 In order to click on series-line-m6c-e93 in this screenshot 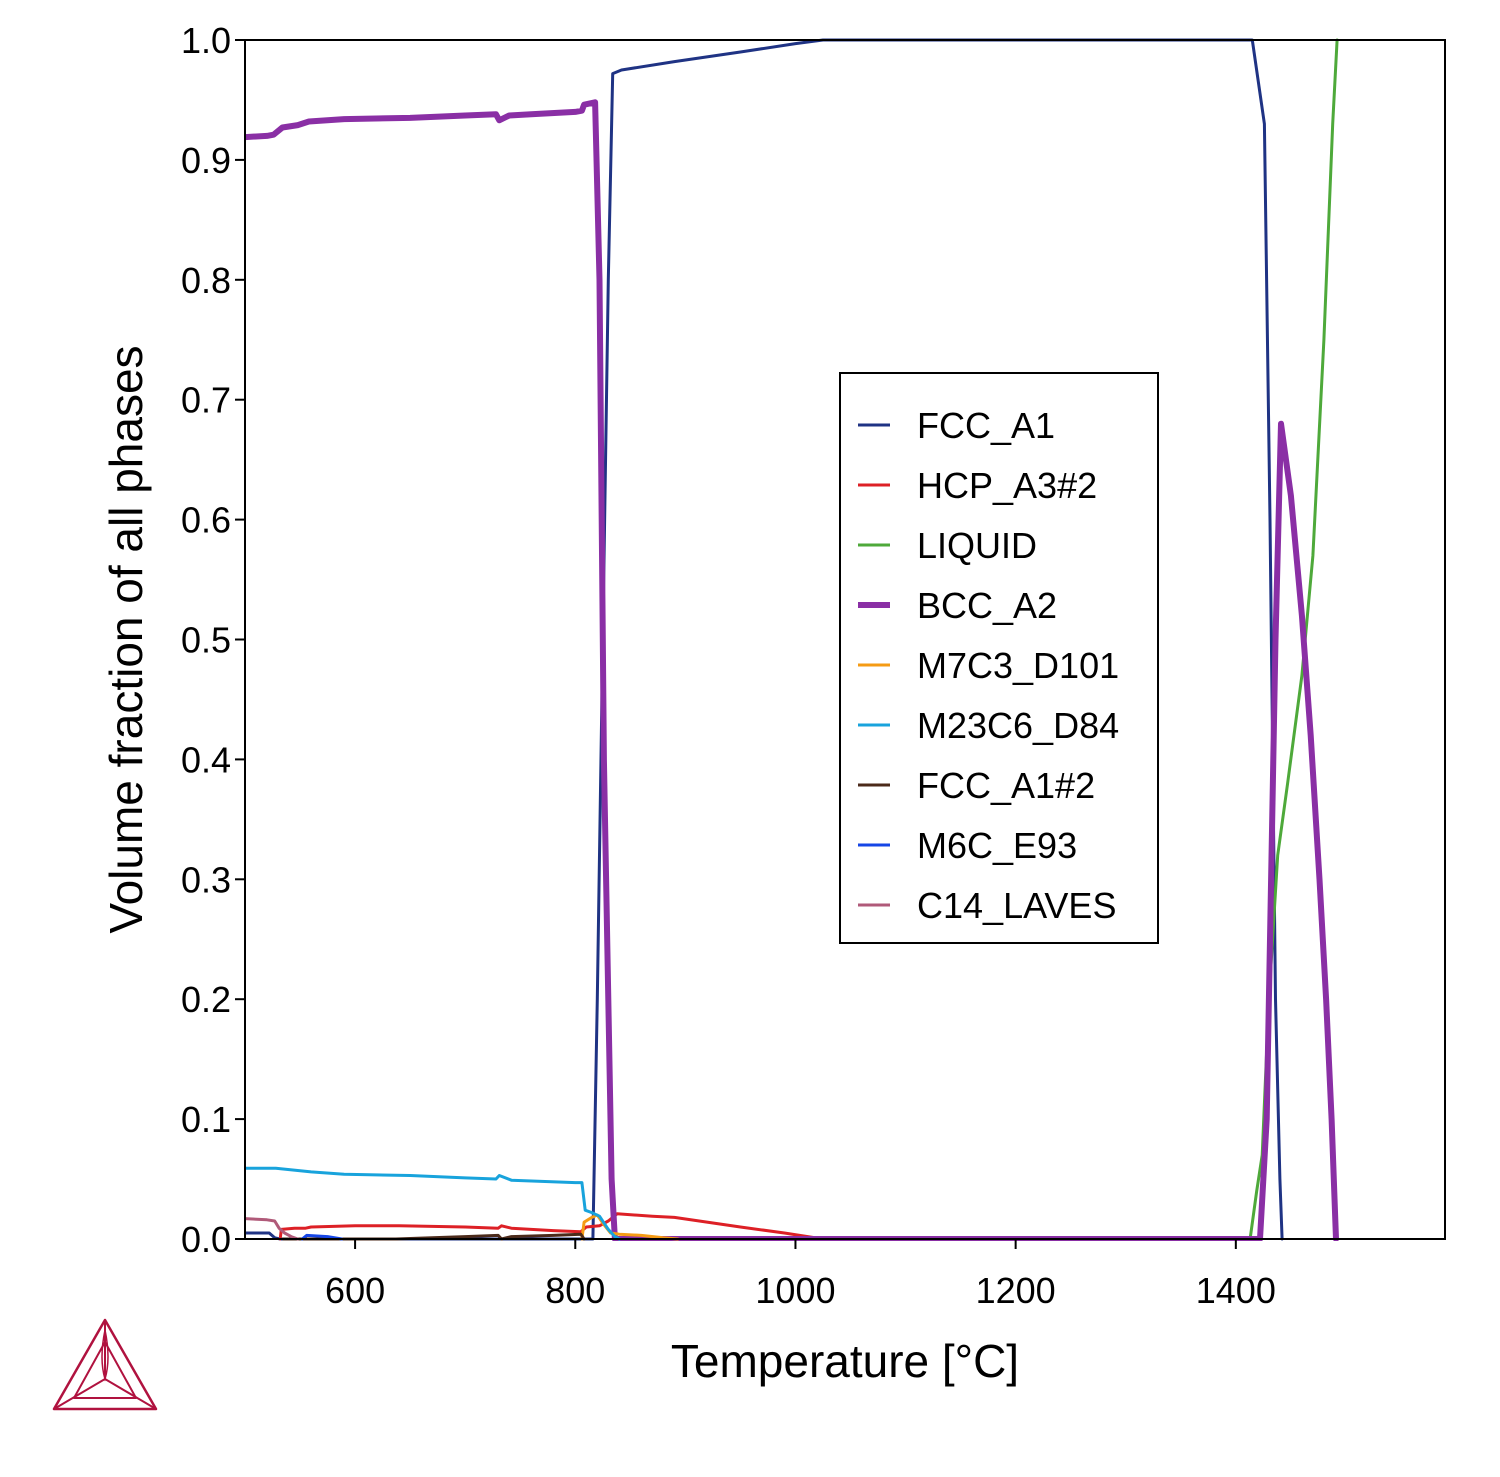, I will do `click(322, 1237)`.